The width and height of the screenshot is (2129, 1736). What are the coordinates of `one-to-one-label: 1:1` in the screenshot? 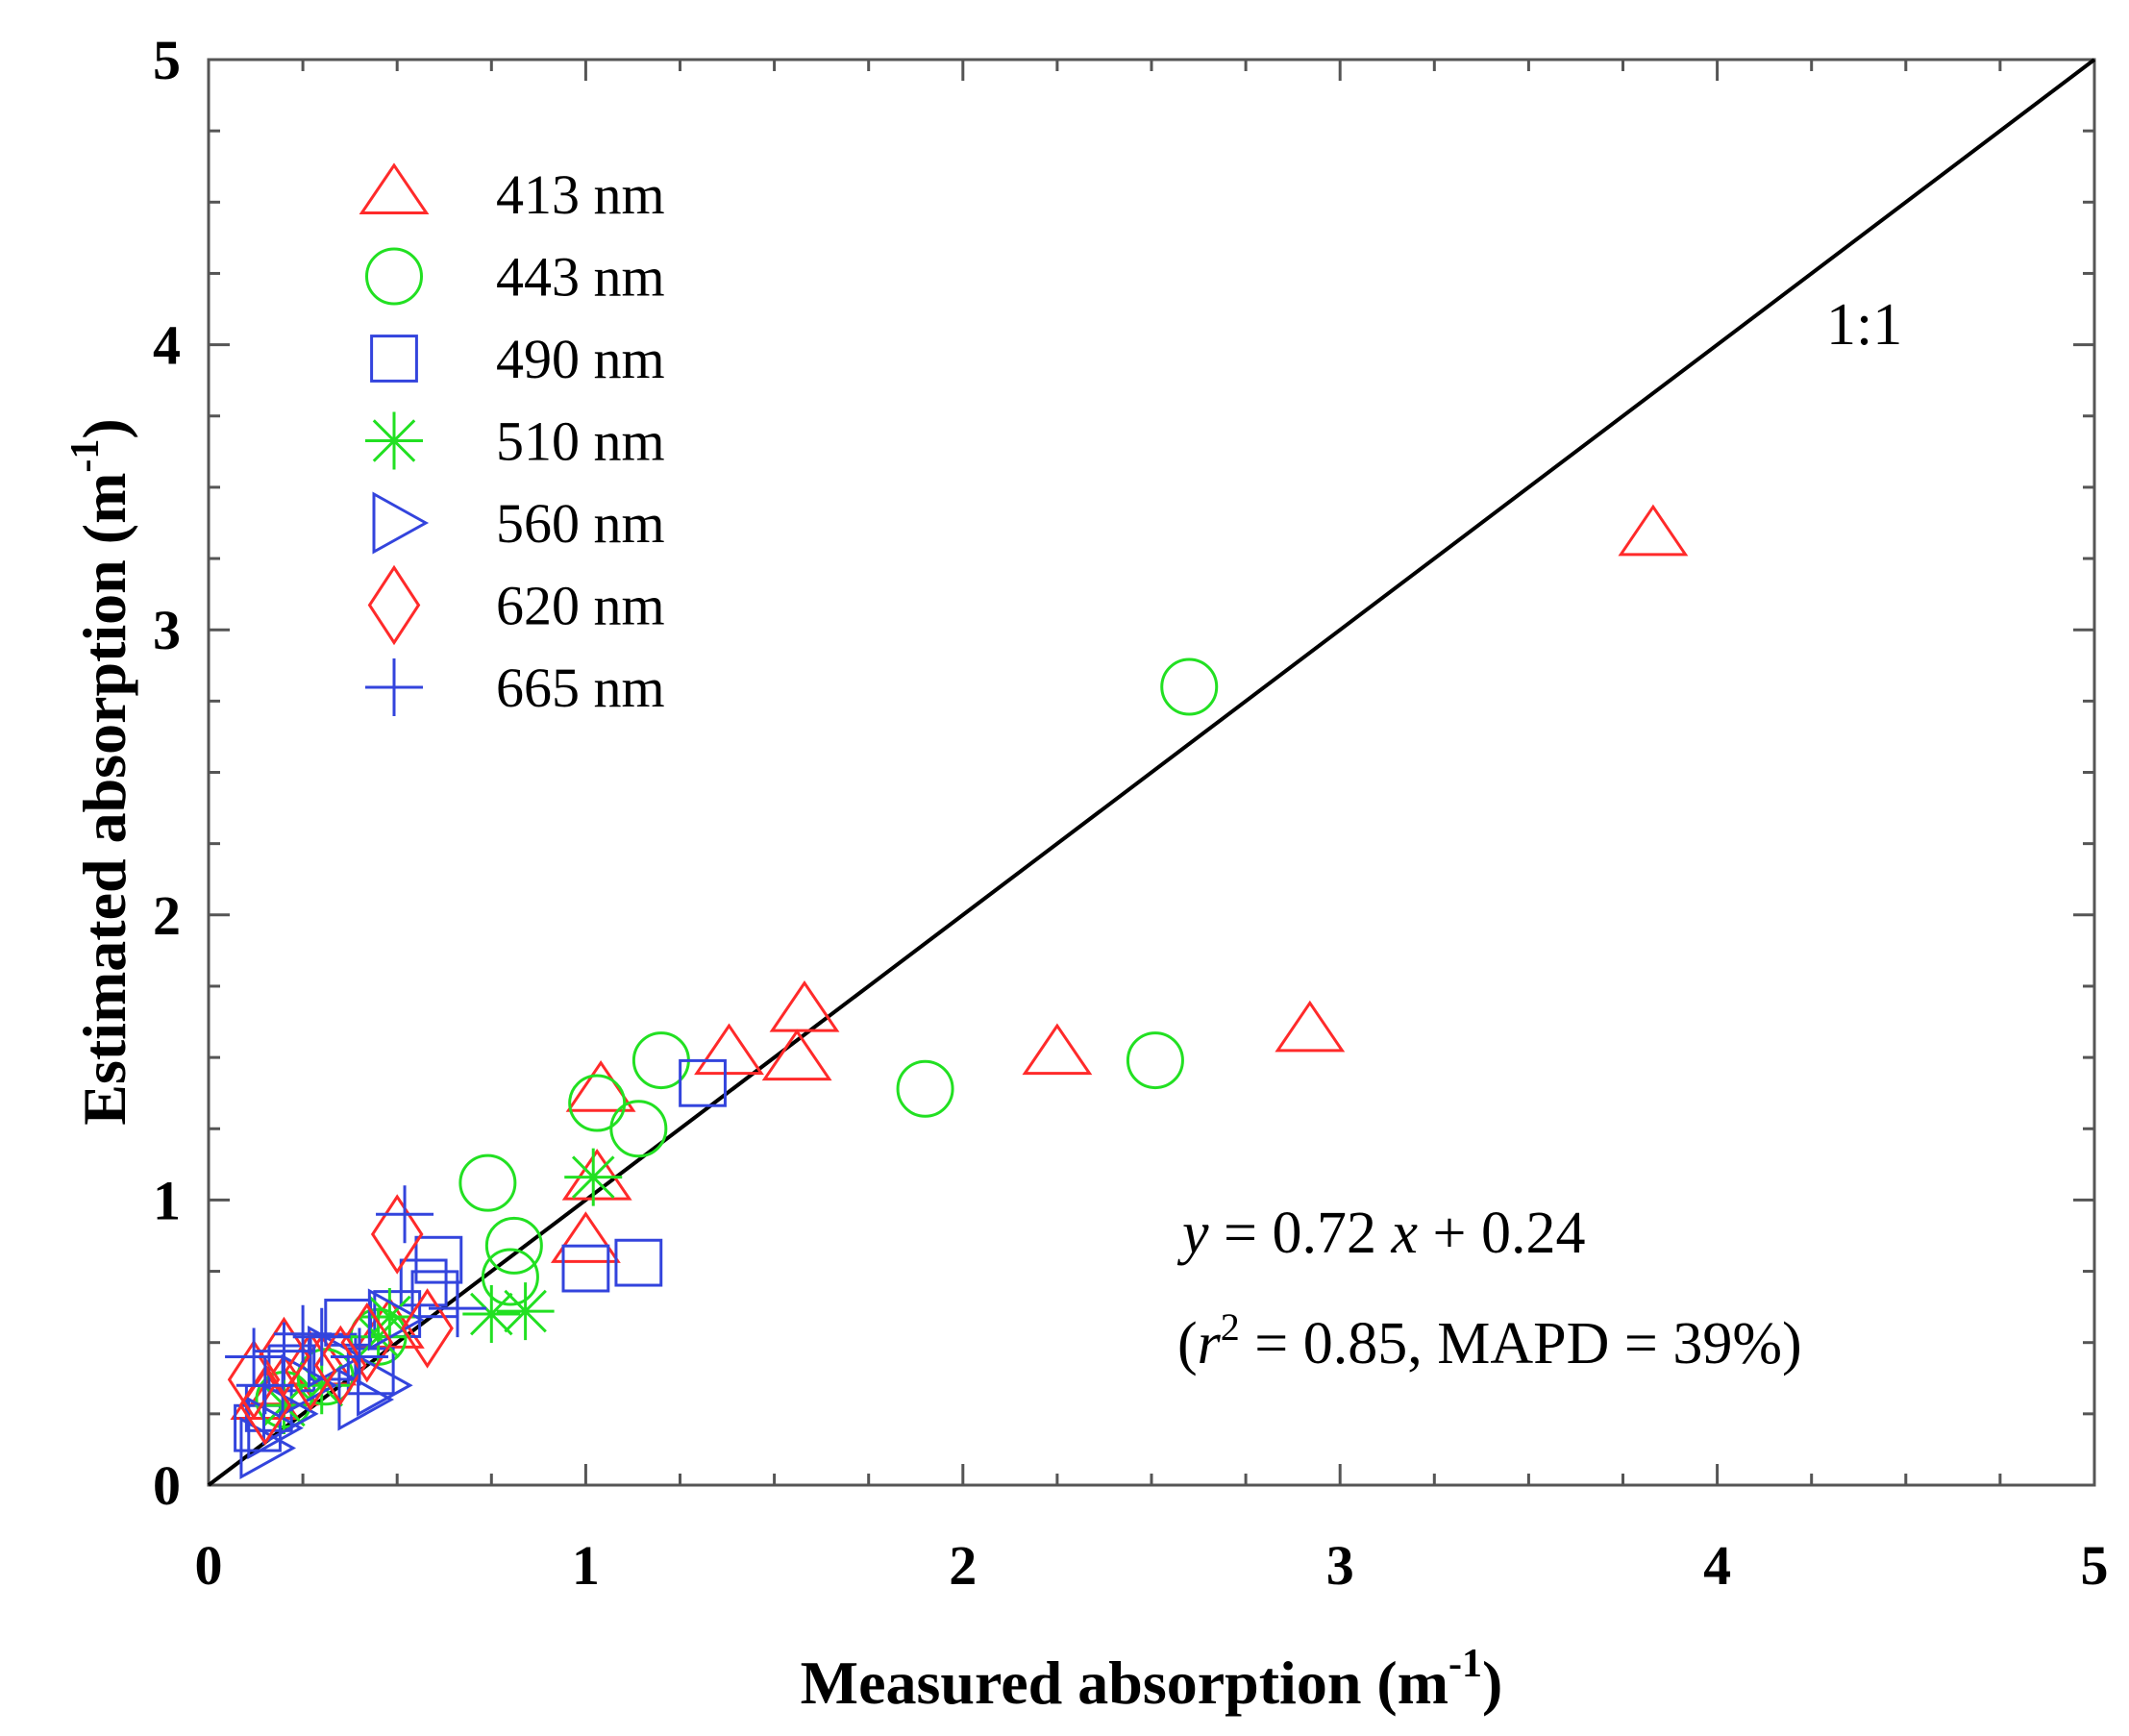 It's located at (1864, 325).